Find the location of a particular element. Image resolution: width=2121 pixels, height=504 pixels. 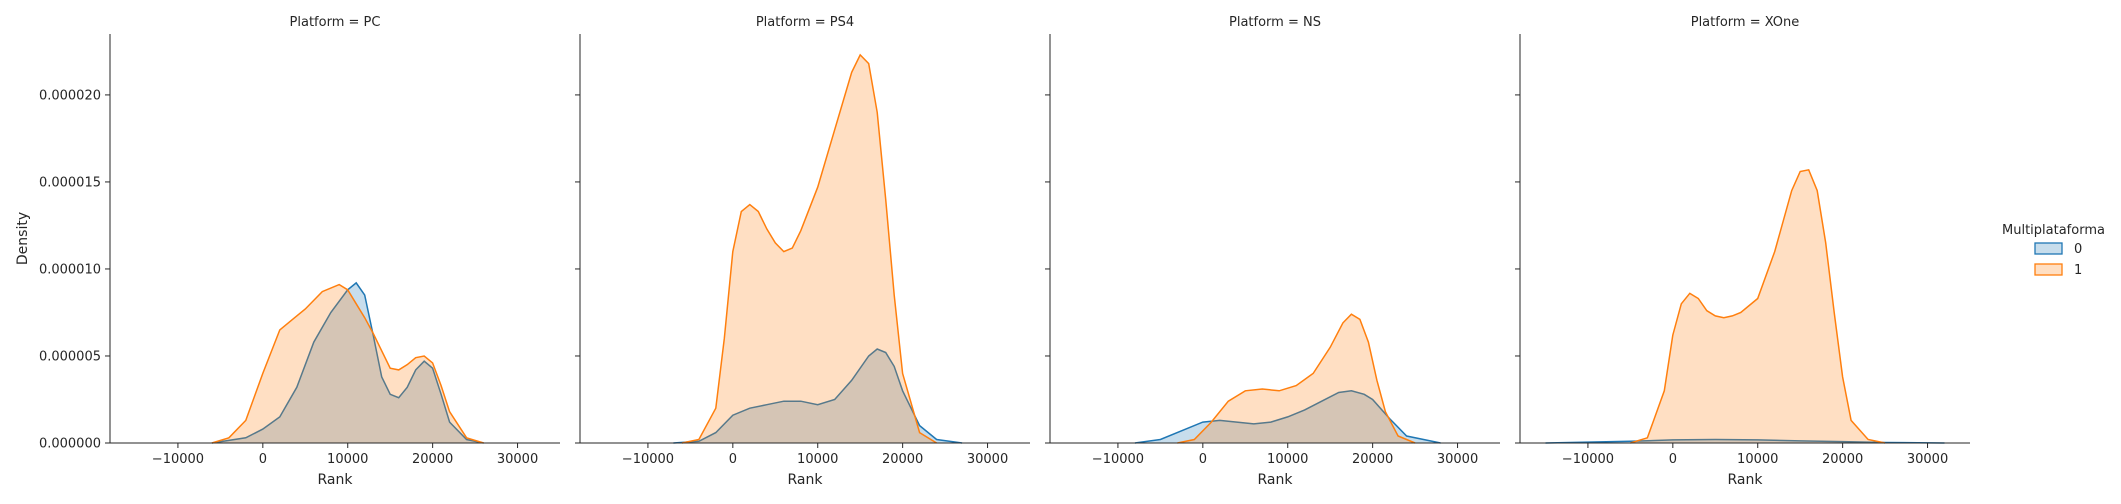

legend-title: Multiplataforma is located at coordinates (2053, 230).